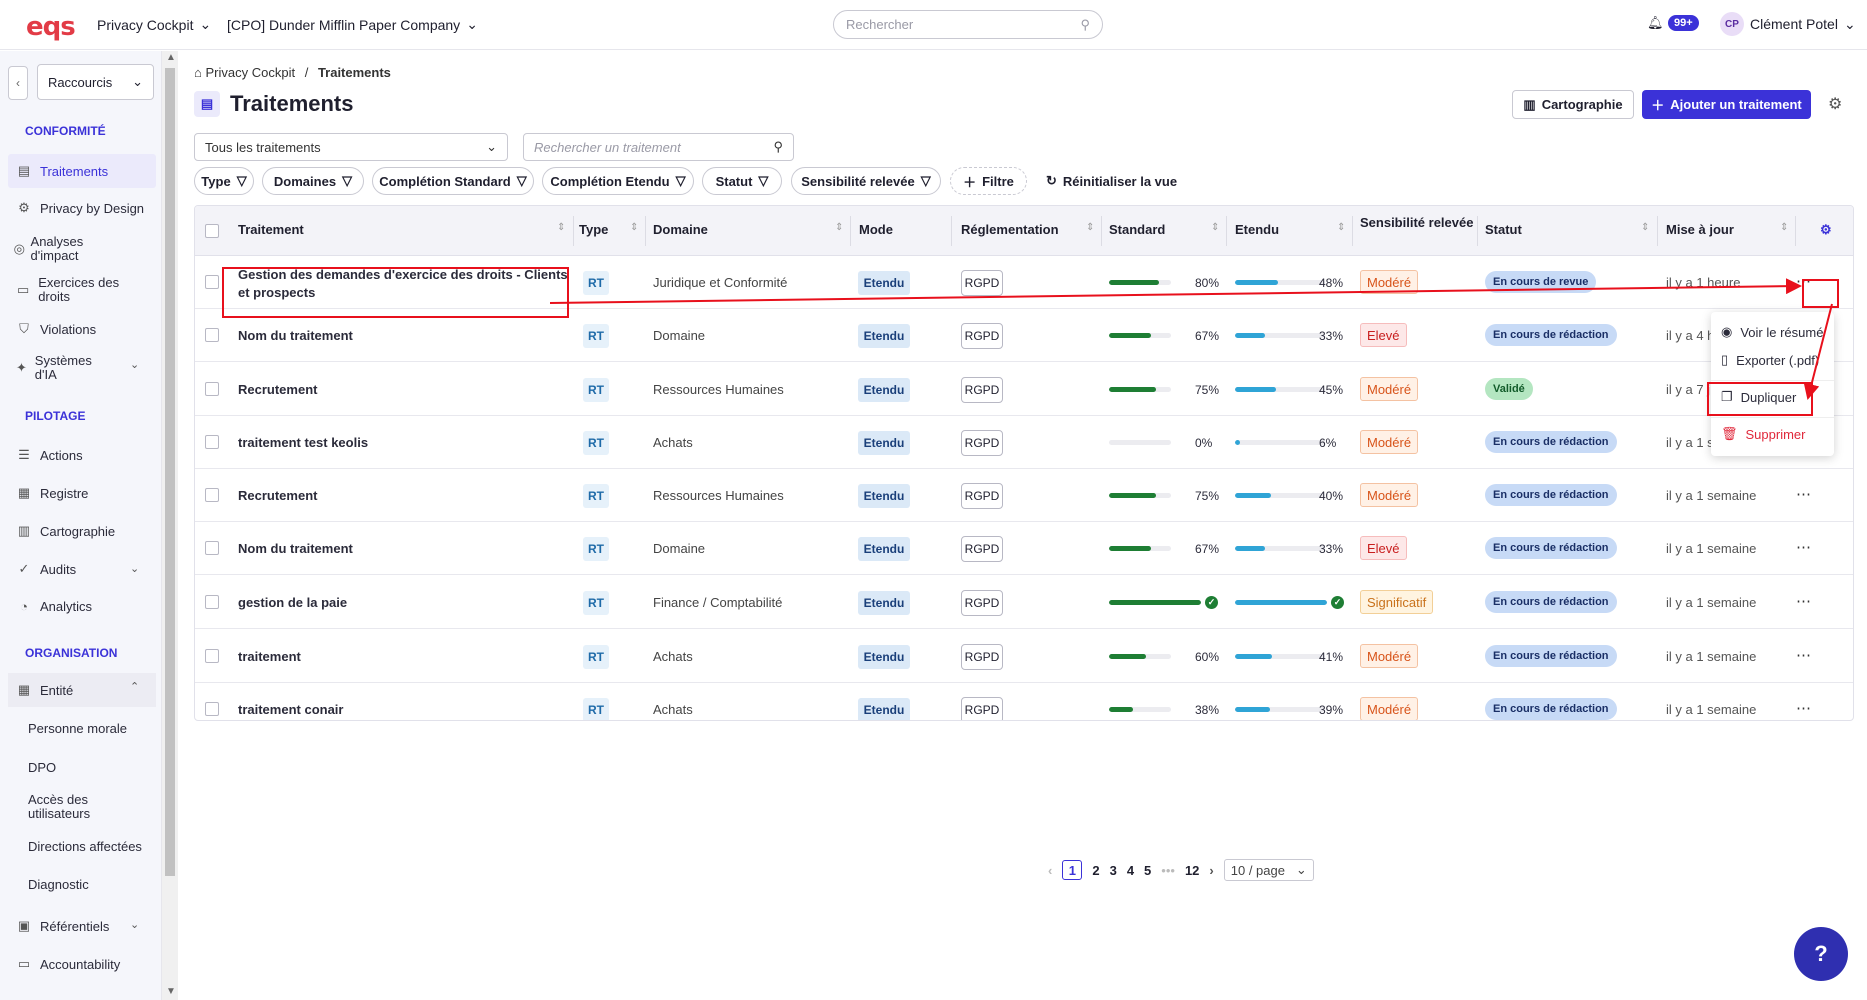 Image resolution: width=1867 pixels, height=1000 pixels. What do you see at coordinates (1268, 870) in the screenshot?
I see `page-size-select: 10 / page ⌄` at bounding box center [1268, 870].